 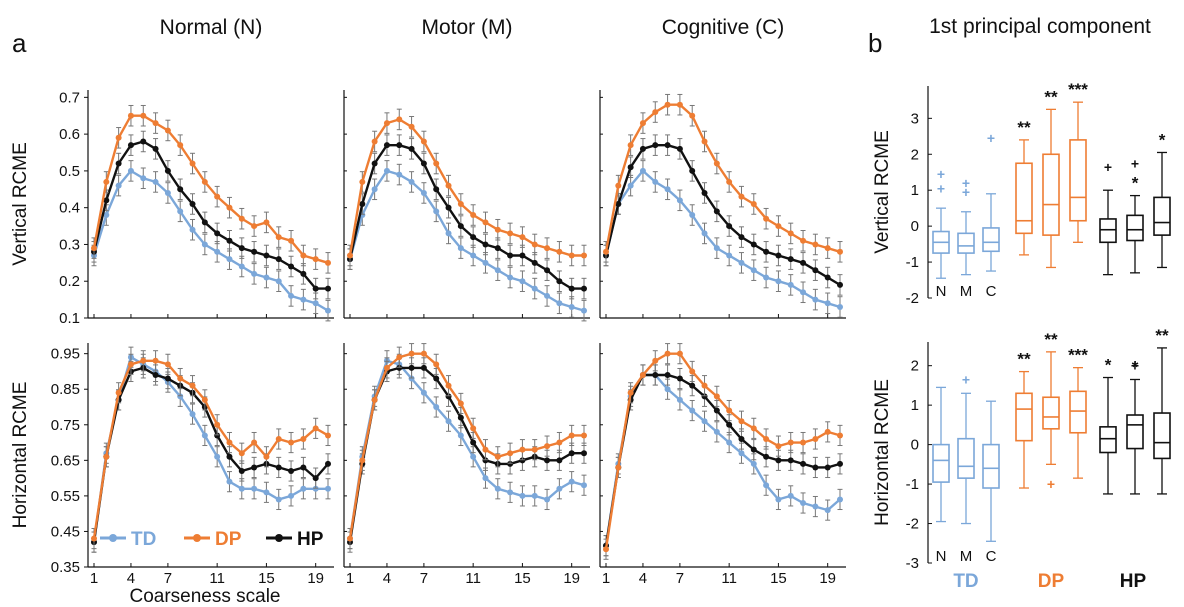 I want to click on box-ylabel-0: Vertical RCME, so click(x=882, y=192).